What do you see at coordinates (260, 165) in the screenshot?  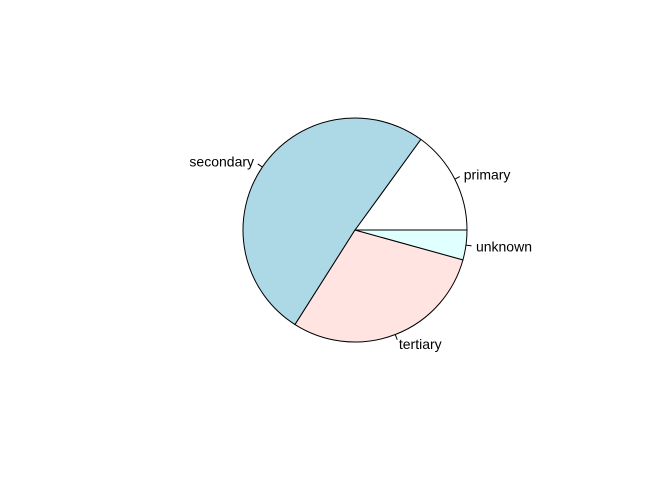 I see `label-tick-secondary` at bounding box center [260, 165].